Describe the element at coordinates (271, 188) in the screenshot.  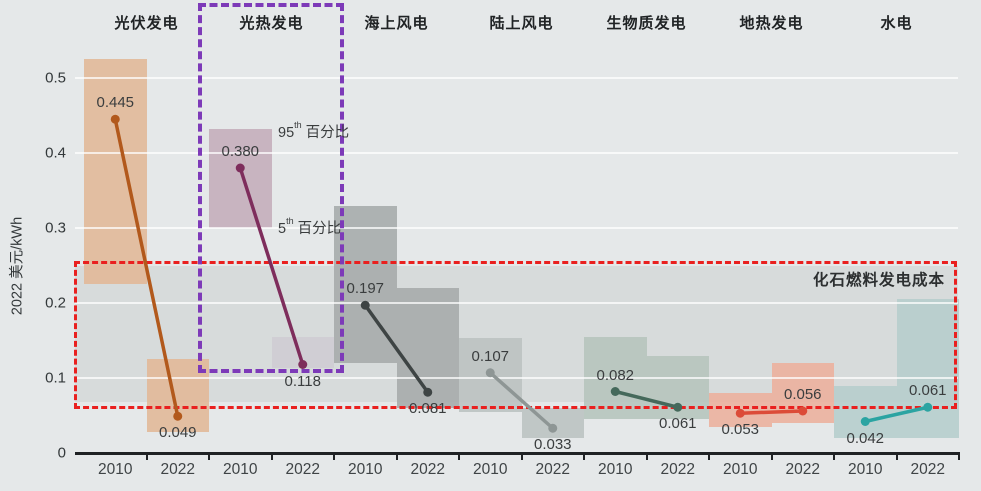
I see `csp-highlight-box` at that location.